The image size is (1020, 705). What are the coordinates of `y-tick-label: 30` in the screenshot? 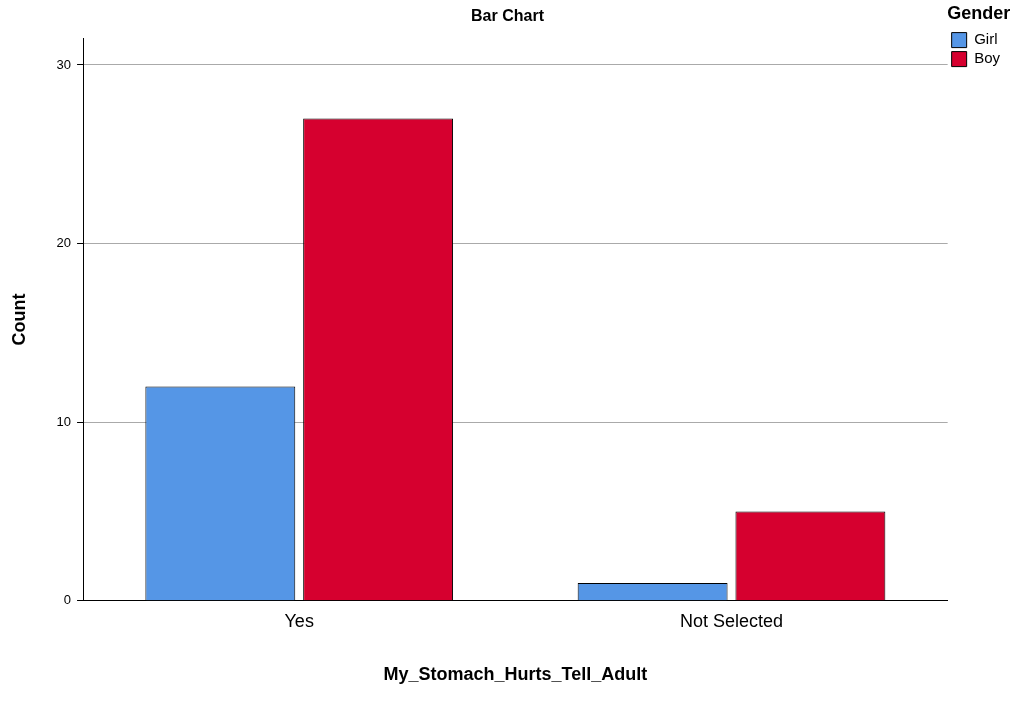 It's located at (64, 64).